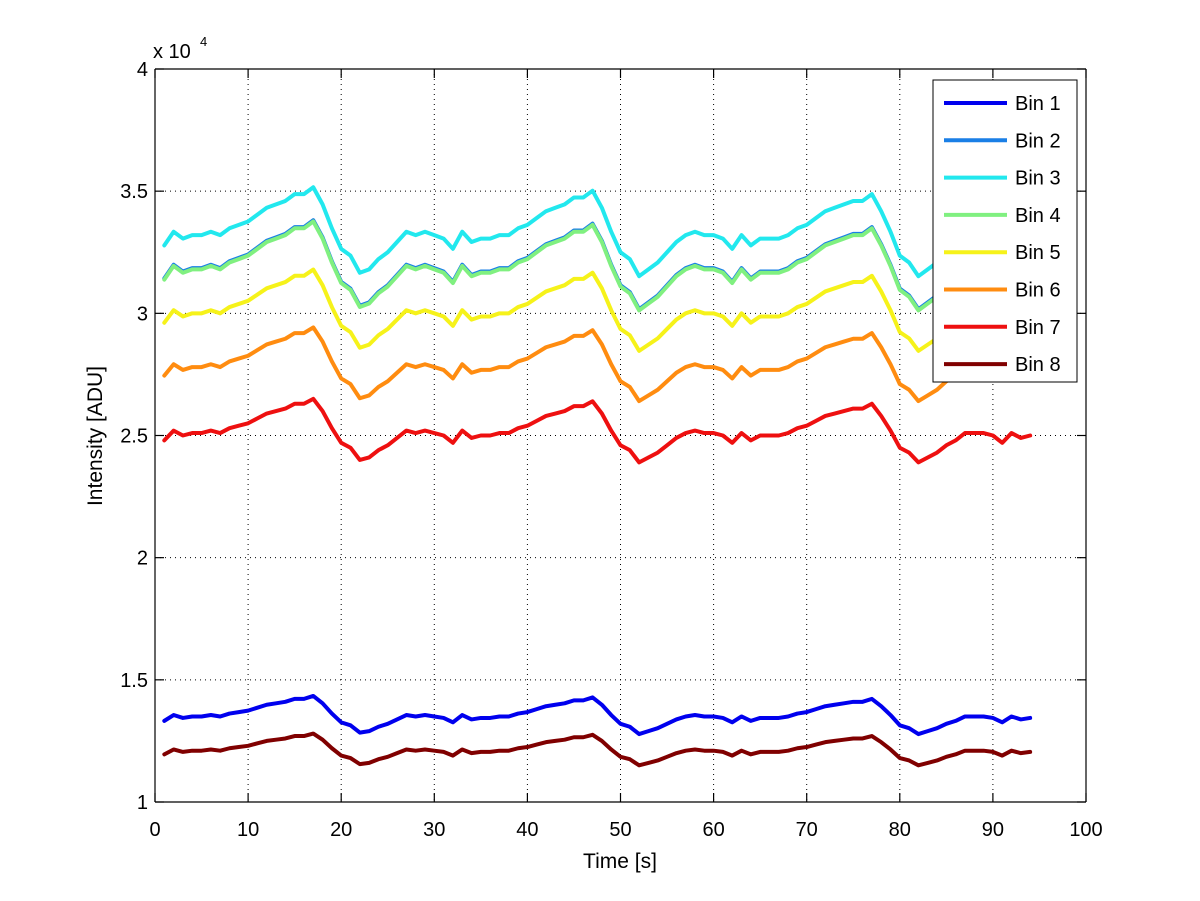 The image size is (1200, 901). What do you see at coordinates (1038, 216) in the screenshot?
I see `legend-label: Bin 4` at bounding box center [1038, 216].